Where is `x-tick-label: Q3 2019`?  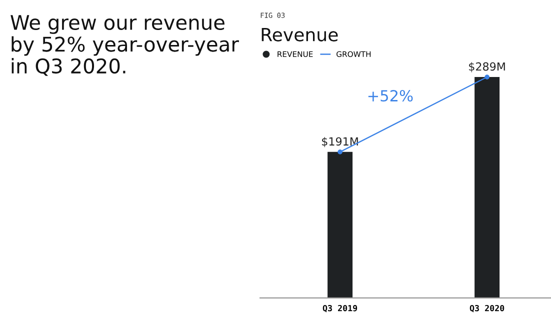 x-tick-label: Q3 2019 is located at coordinates (340, 308).